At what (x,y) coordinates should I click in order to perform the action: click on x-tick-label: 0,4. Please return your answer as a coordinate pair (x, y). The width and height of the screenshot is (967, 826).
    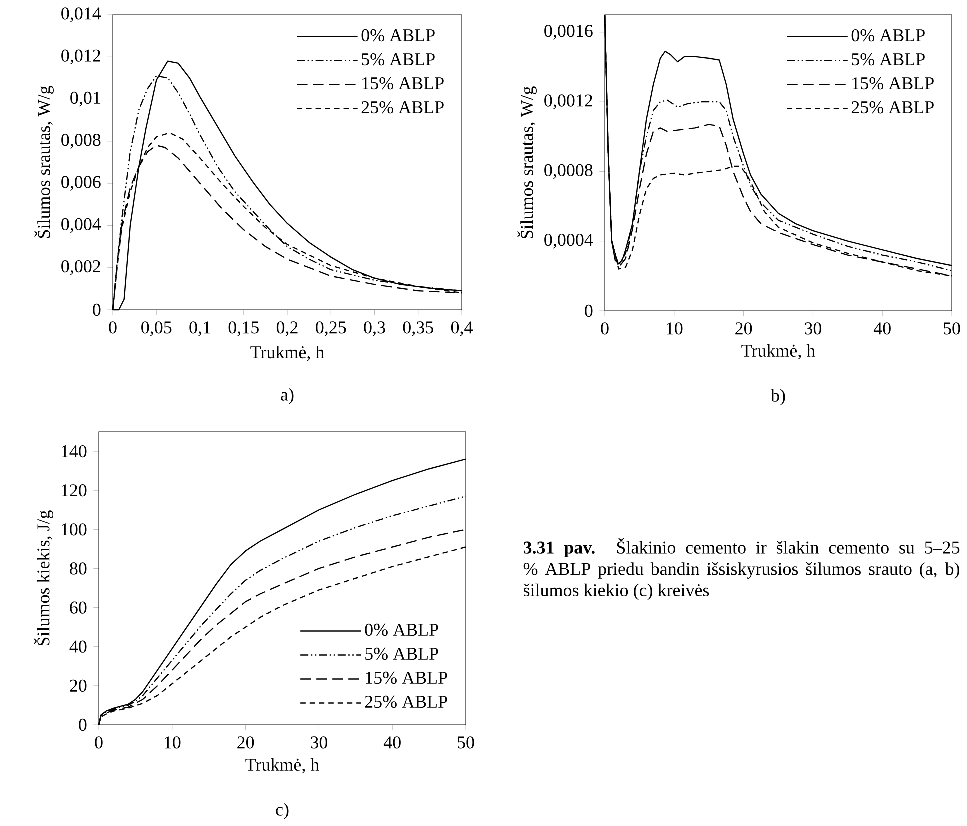
    Looking at the image, I should click on (462, 329).